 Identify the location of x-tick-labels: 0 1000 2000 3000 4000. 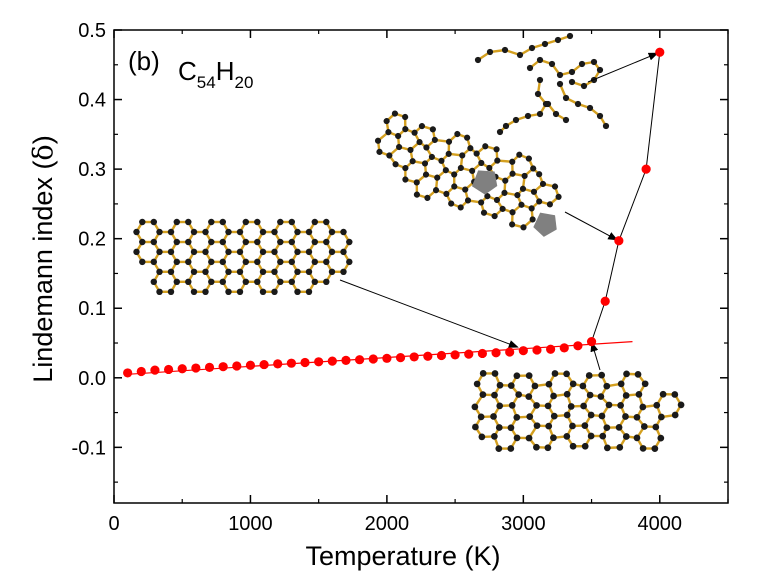
(395, 524).